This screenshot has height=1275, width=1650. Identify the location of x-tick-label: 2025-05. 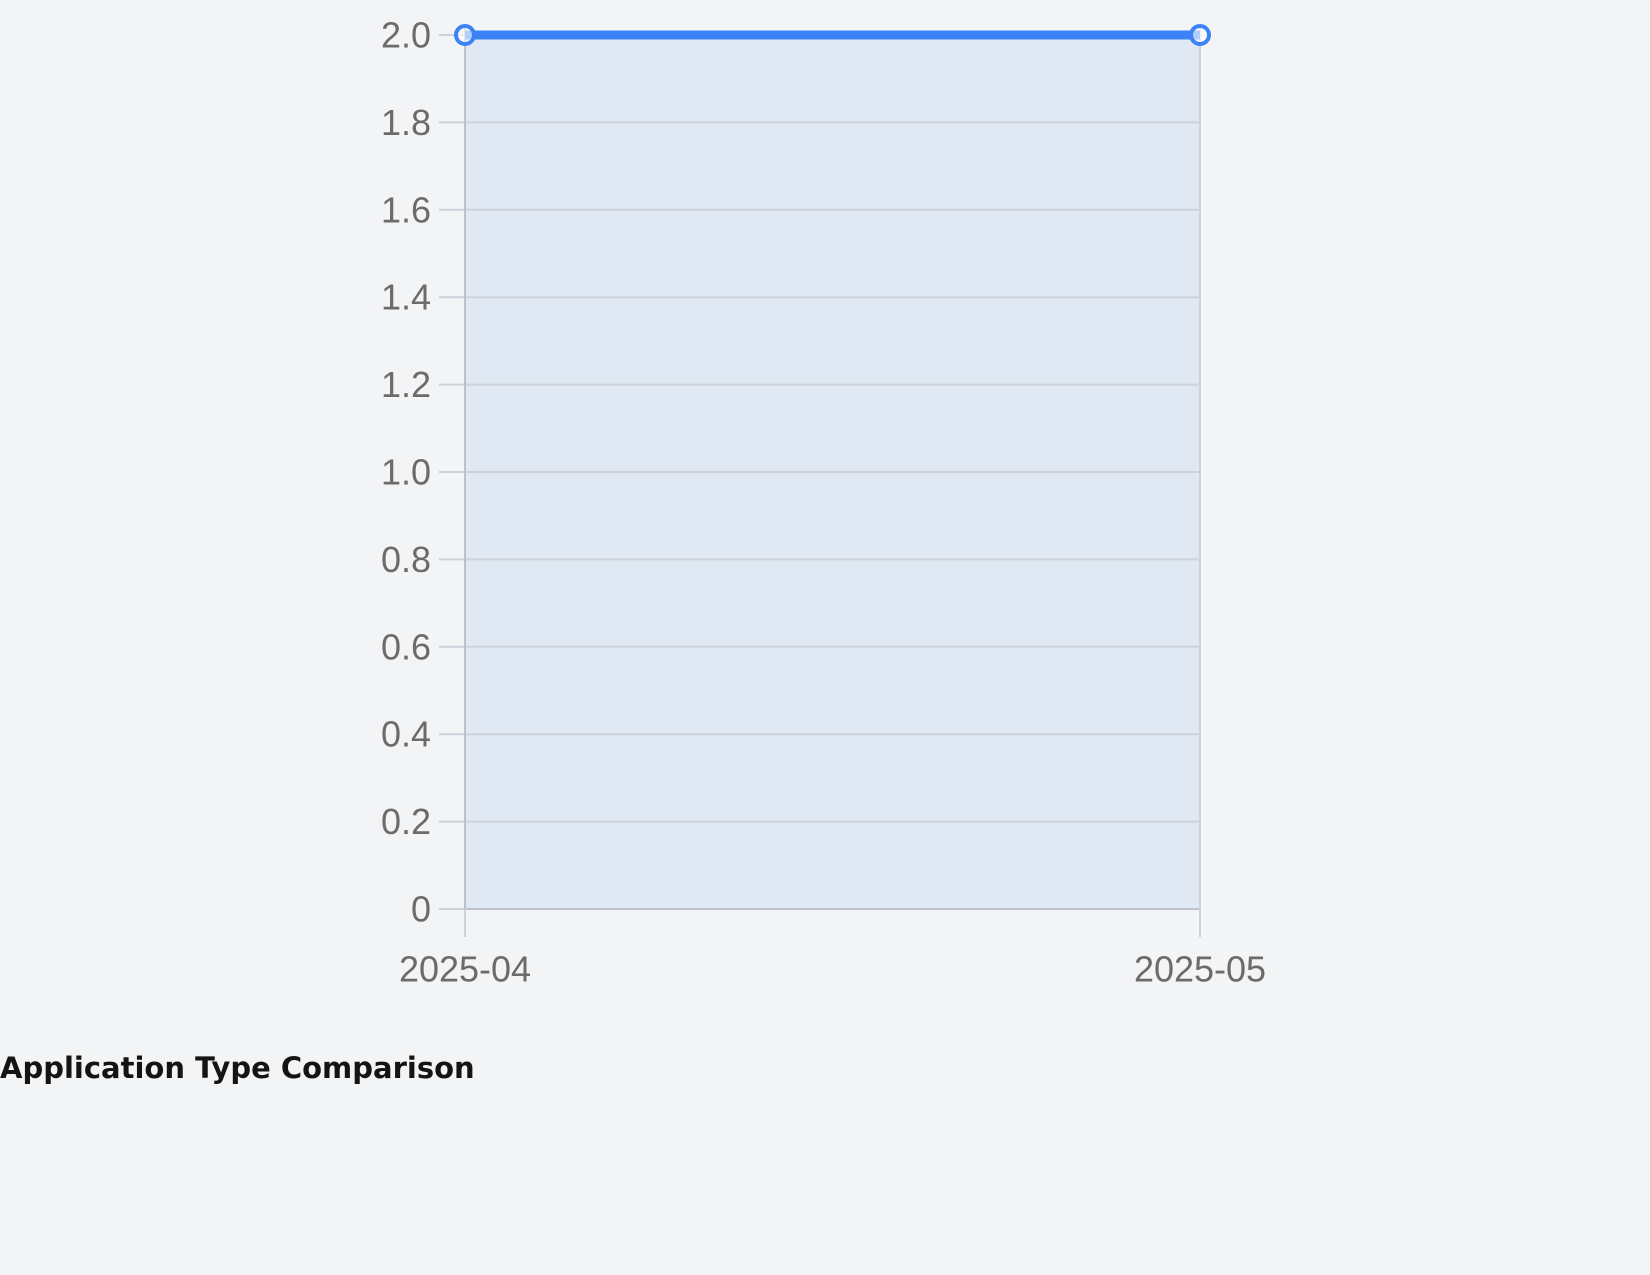
(1200, 969).